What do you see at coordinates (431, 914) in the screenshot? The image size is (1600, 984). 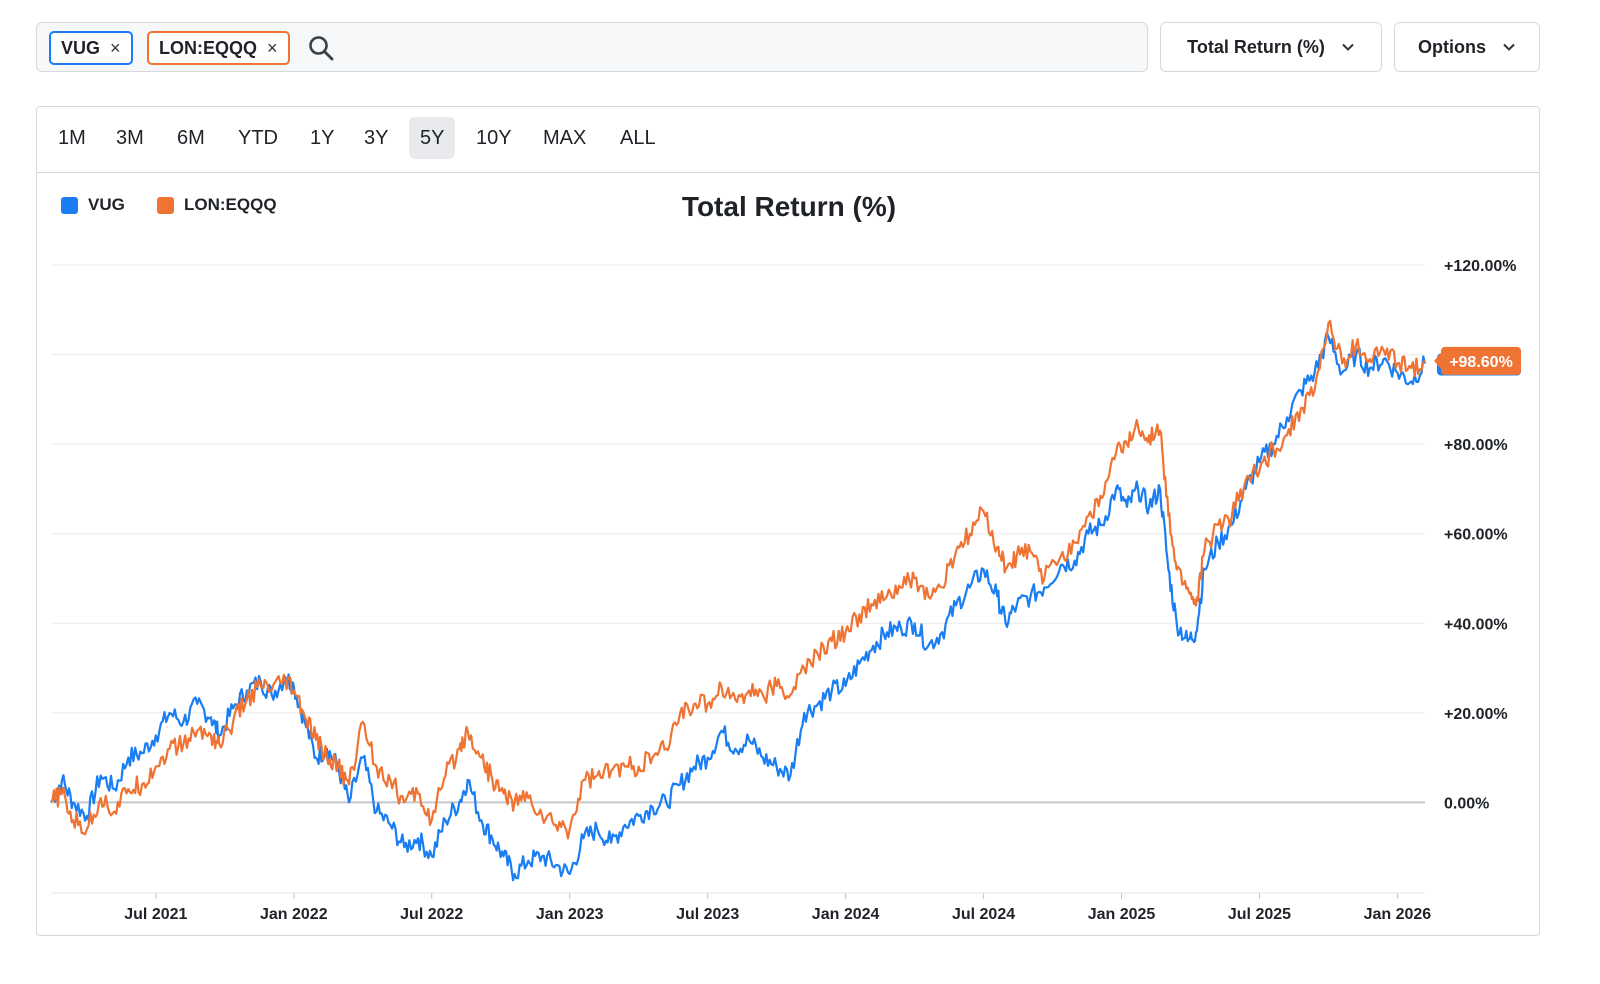 I see `x-tick-label: Jul 2022` at bounding box center [431, 914].